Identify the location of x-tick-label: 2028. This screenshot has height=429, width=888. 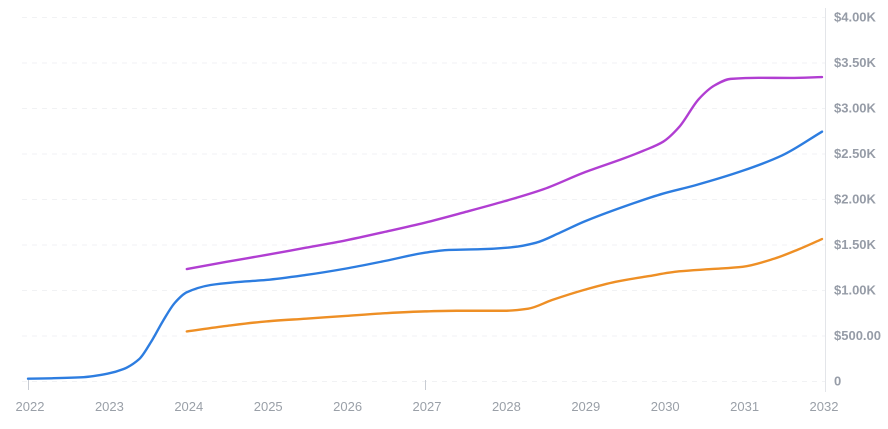
(506, 406).